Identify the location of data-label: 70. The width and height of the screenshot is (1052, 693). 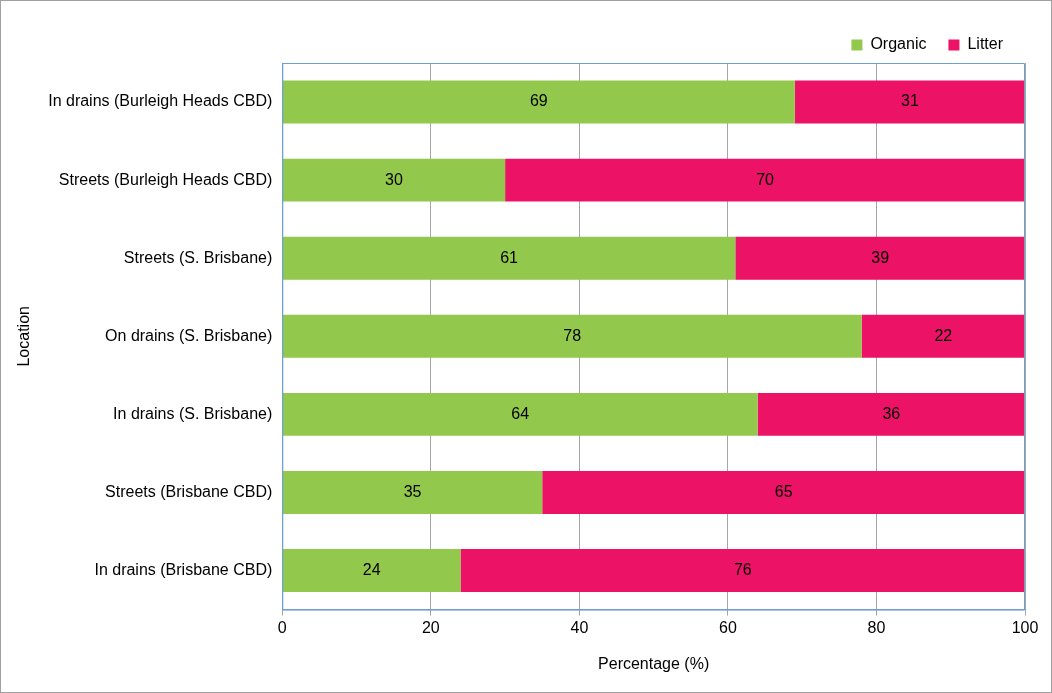
(765, 179).